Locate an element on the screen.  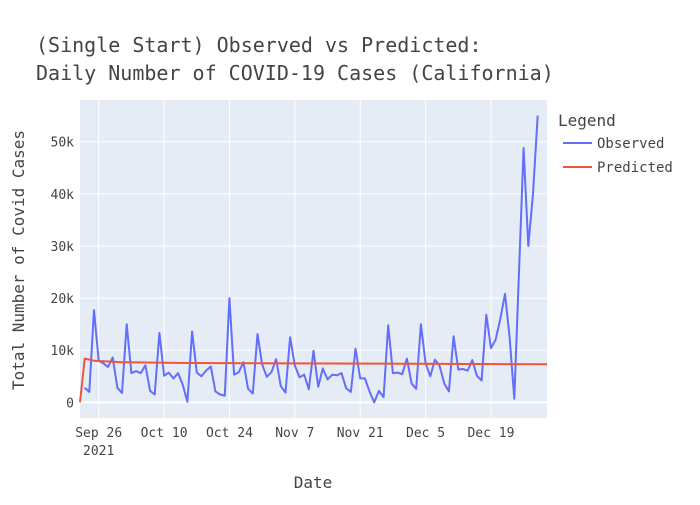
x-tick-label: Nov 7 is located at coordinates (294, 433).